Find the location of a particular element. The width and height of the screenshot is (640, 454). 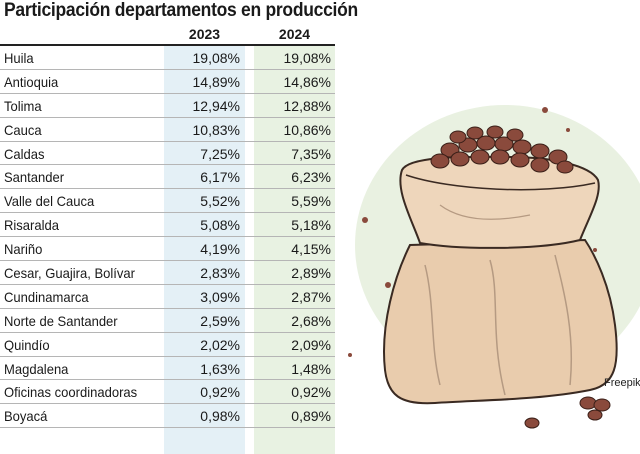

value-2024: 2,09% is located at coordinates (311, 344).